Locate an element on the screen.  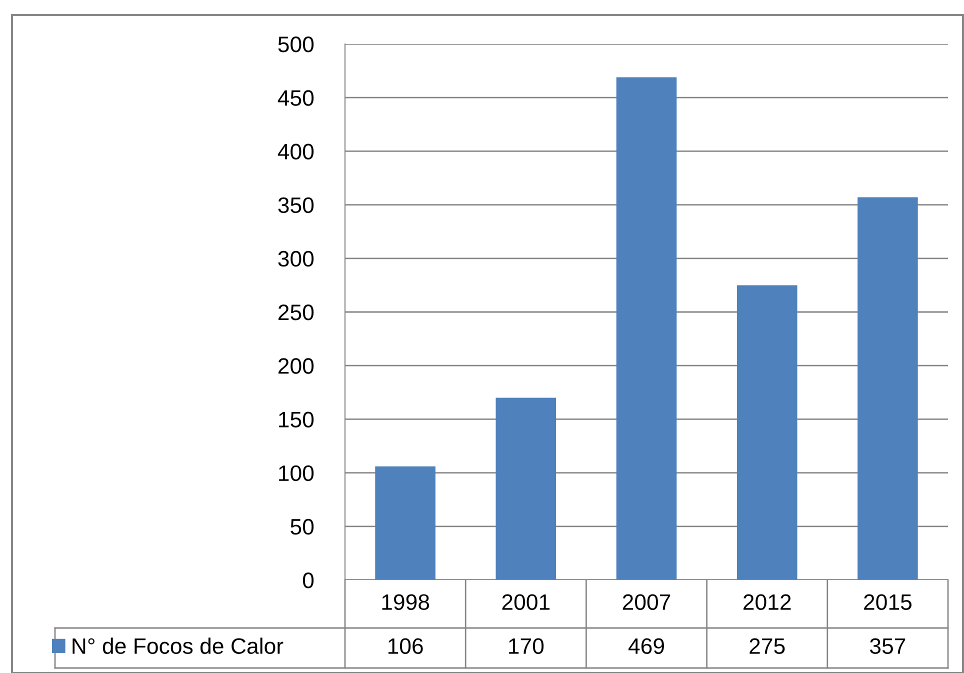
data-label: 357 is located at coordinates (888, 646).